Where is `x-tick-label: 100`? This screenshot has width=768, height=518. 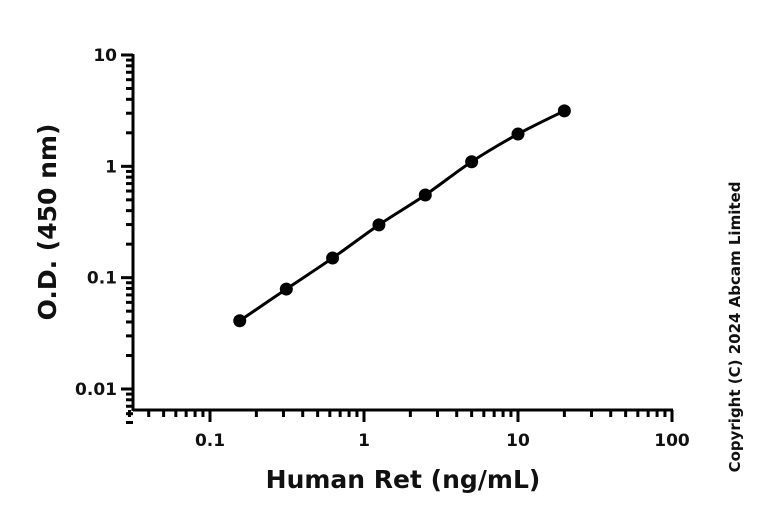 x-tick-label: 100 is located at coordinates (672, 441).